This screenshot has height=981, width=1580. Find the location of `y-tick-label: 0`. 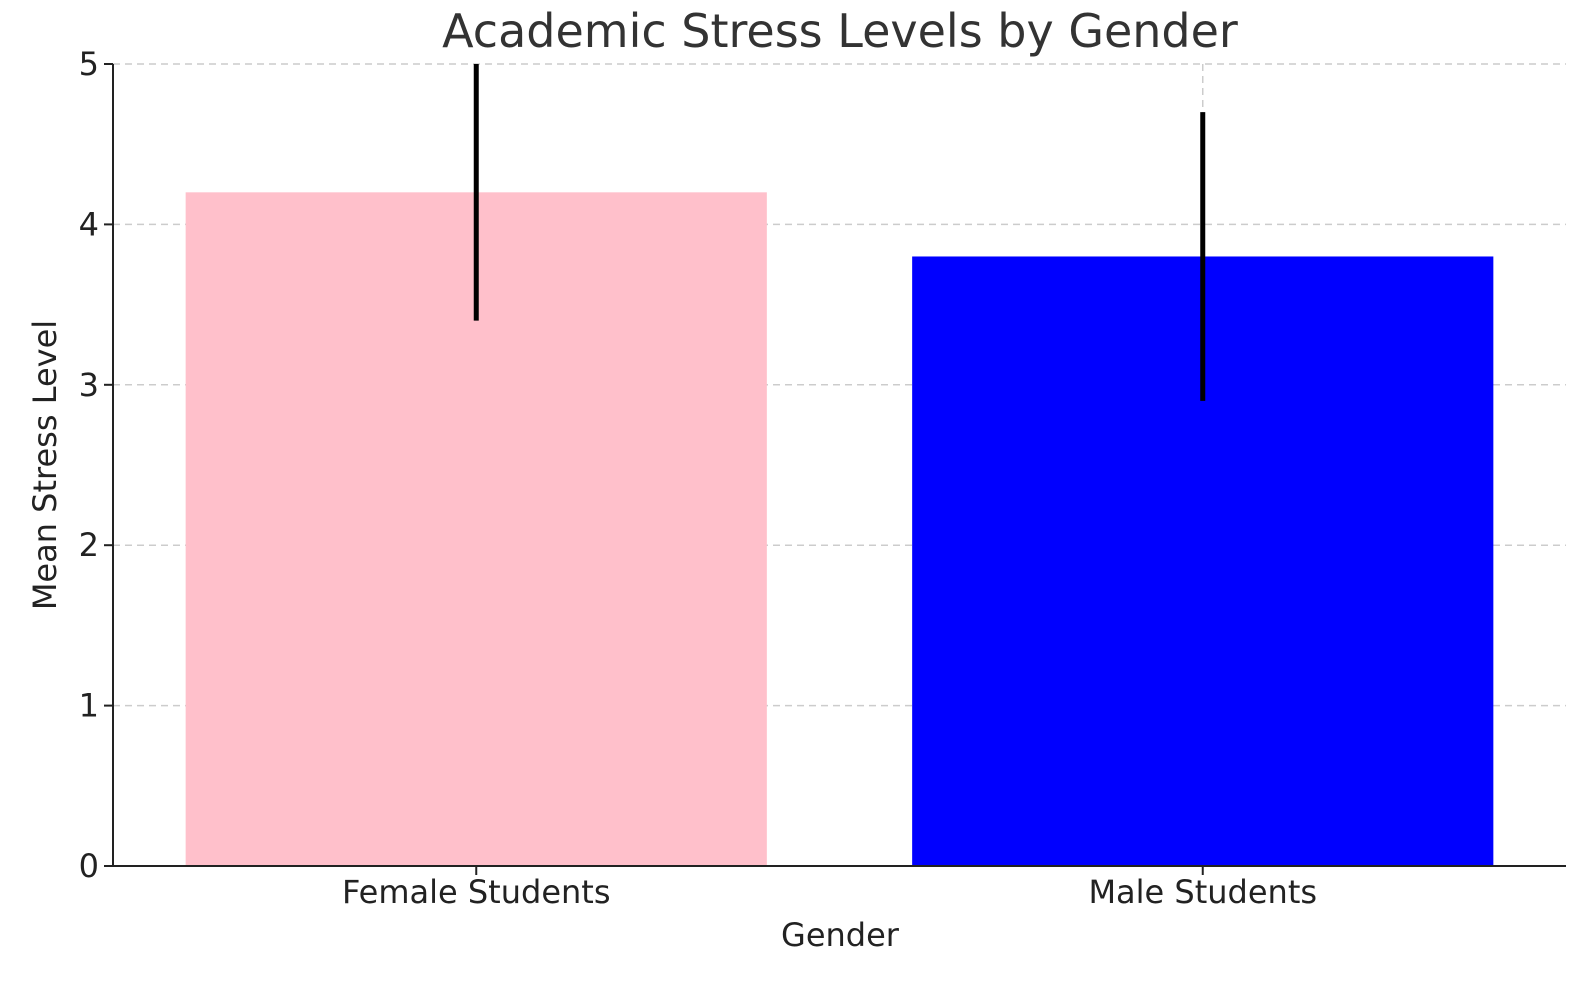

y-tick-label: 0 is located at coordinates (89, 866).